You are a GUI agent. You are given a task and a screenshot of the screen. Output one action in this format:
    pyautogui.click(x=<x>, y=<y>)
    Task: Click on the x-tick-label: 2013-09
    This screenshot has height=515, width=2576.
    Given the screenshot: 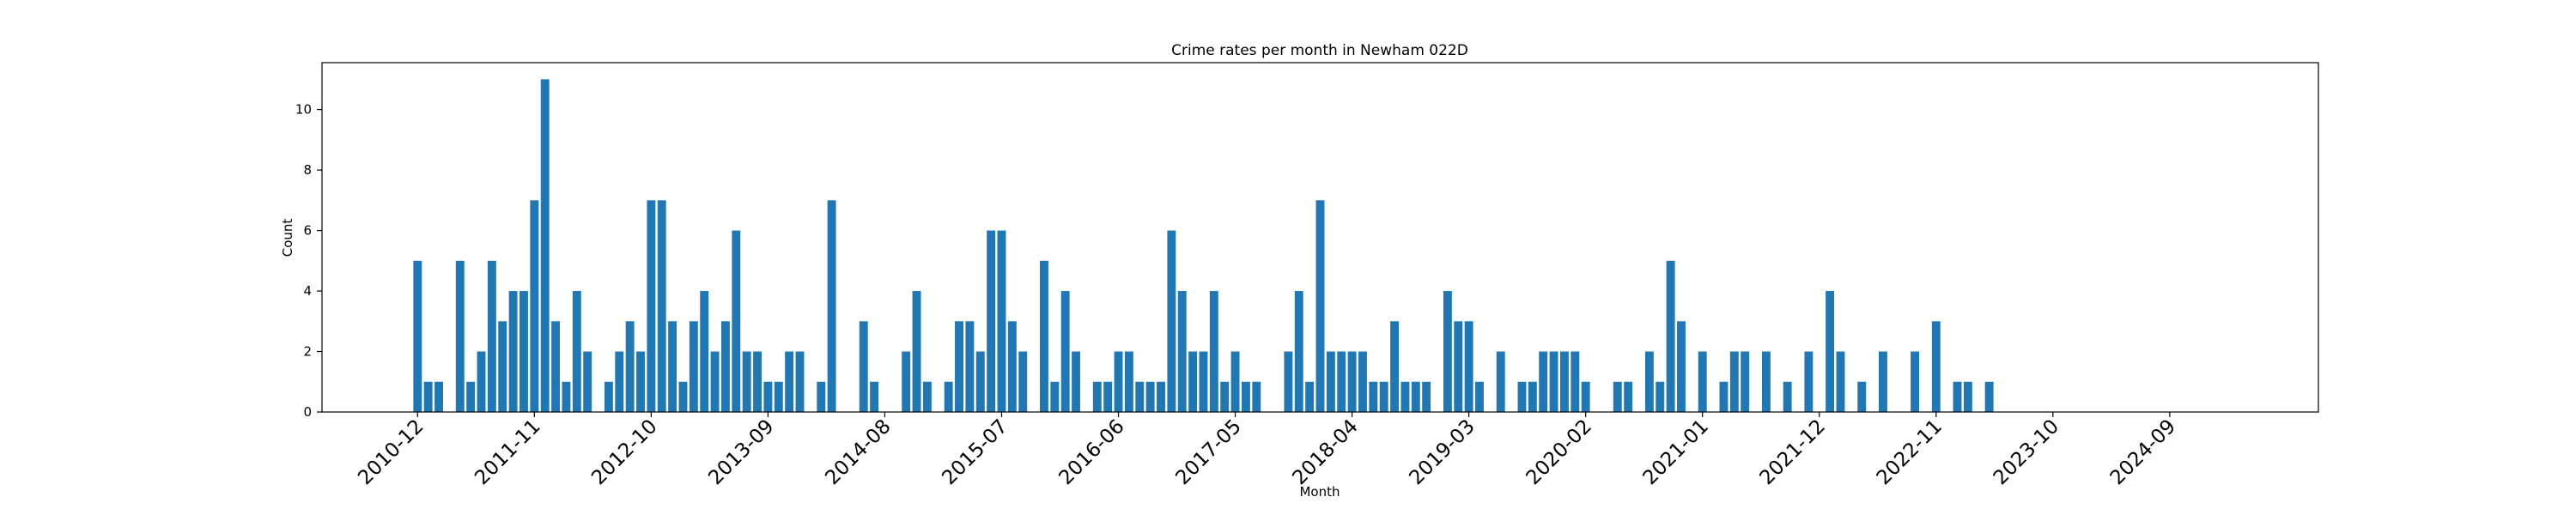 What is the action you would take?
    pyautogui.click(x=741, y=452)
    